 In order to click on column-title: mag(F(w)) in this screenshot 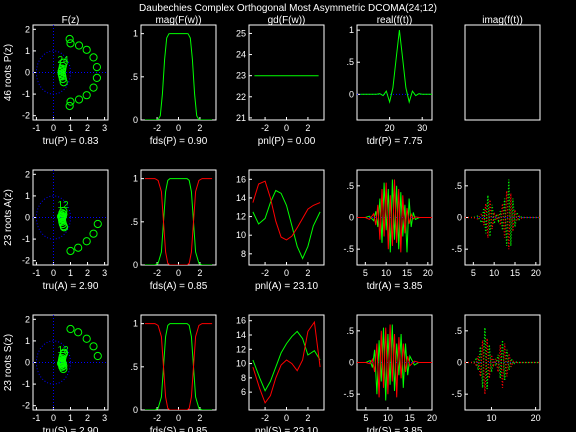, I will do `click(178, 20)`.